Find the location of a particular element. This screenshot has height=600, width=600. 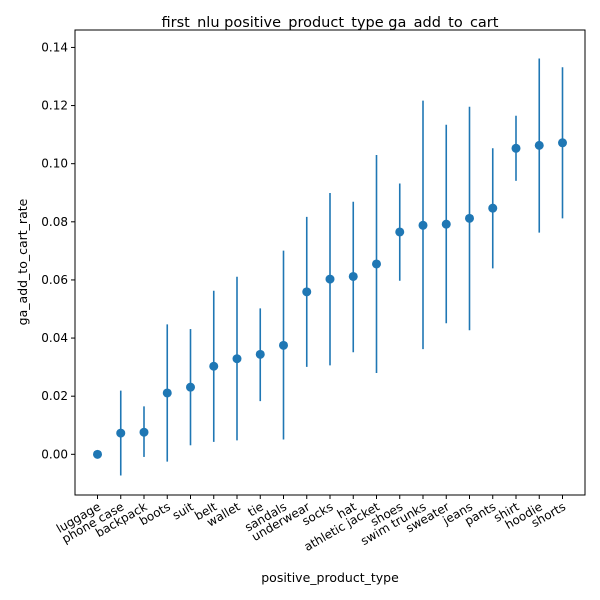

y-tick-label: 0.08 is located at coordinates (54, 222).